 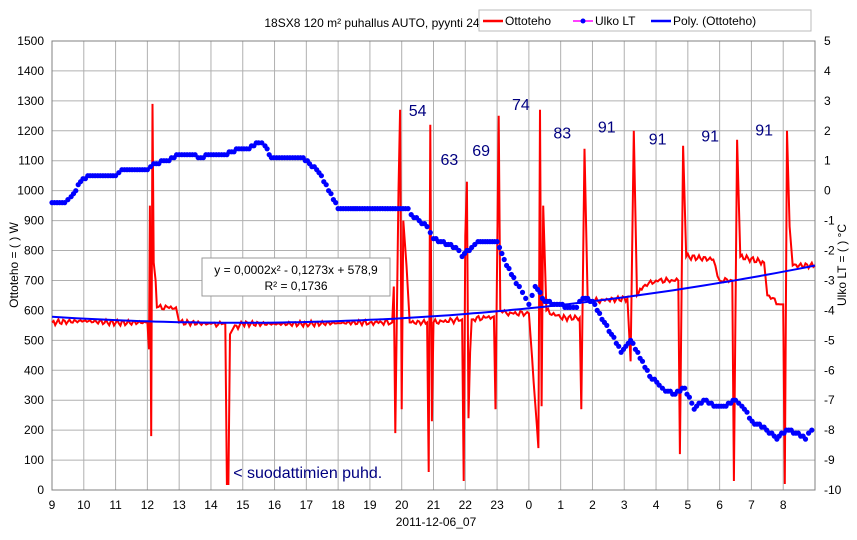 What do you see at coordinates (211, 505) in the screenshot?
I see `x-tick-label: 14` at bounding box center [211, 505].